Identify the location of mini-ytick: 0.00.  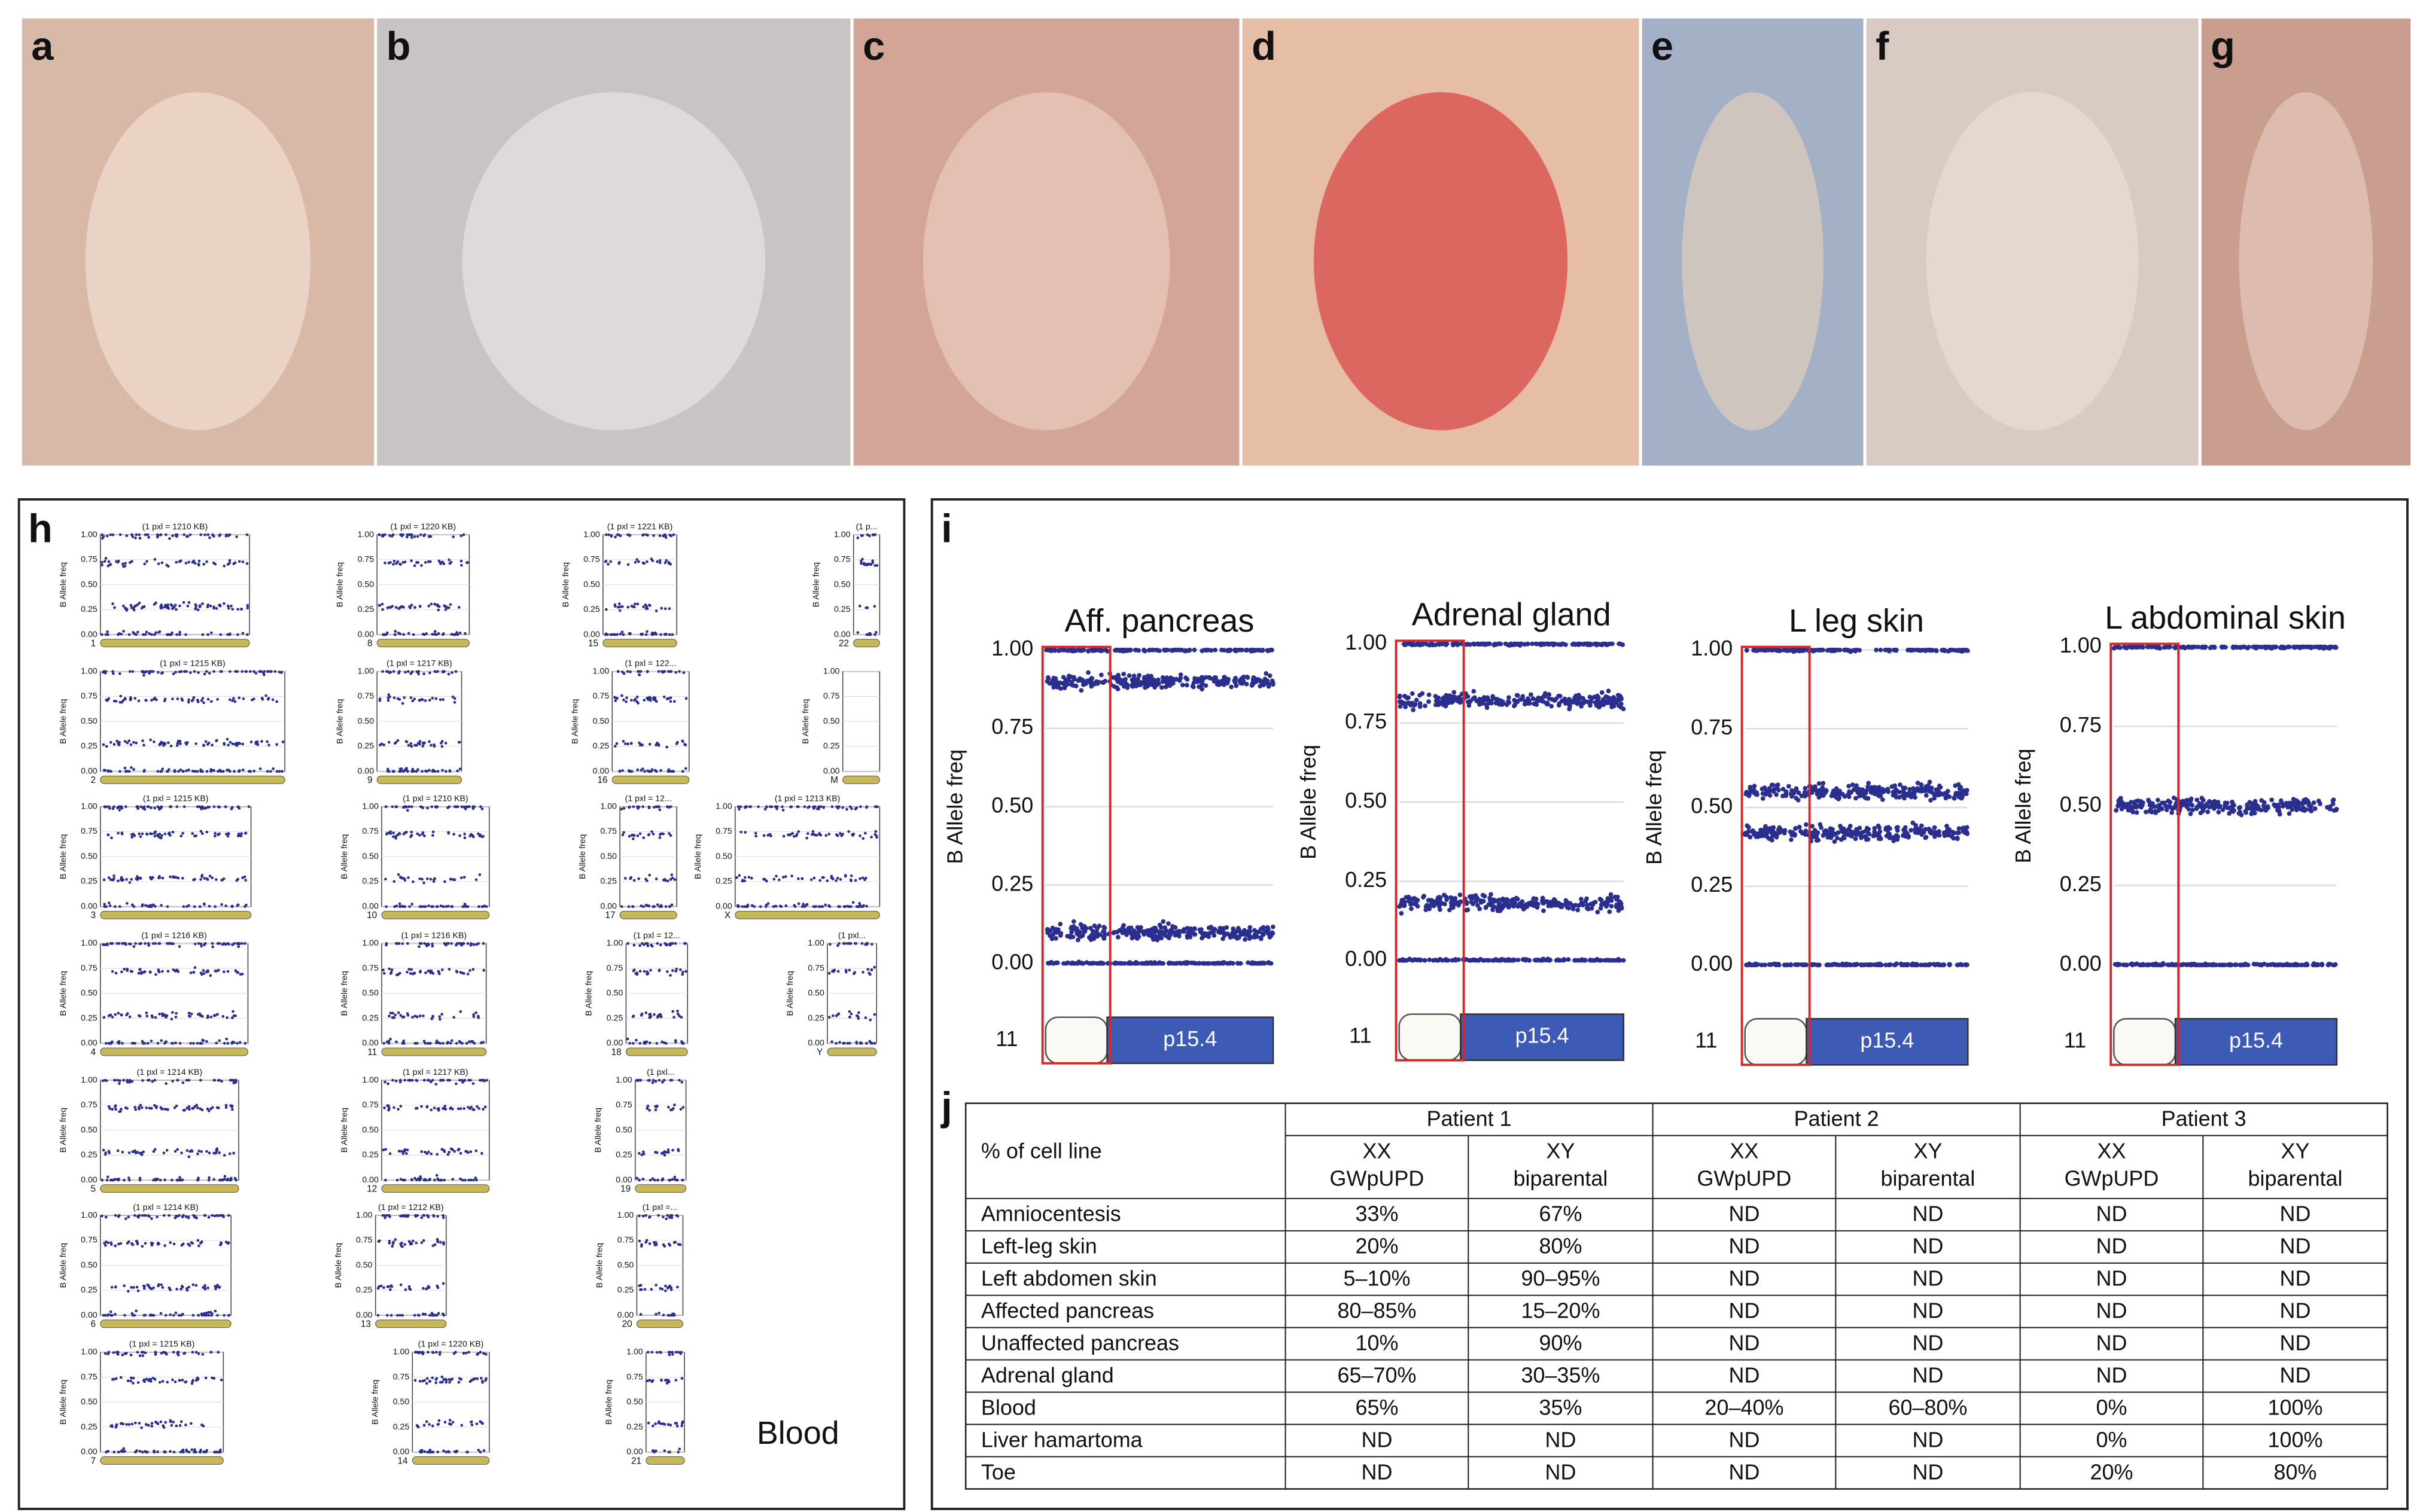
(370, 906).